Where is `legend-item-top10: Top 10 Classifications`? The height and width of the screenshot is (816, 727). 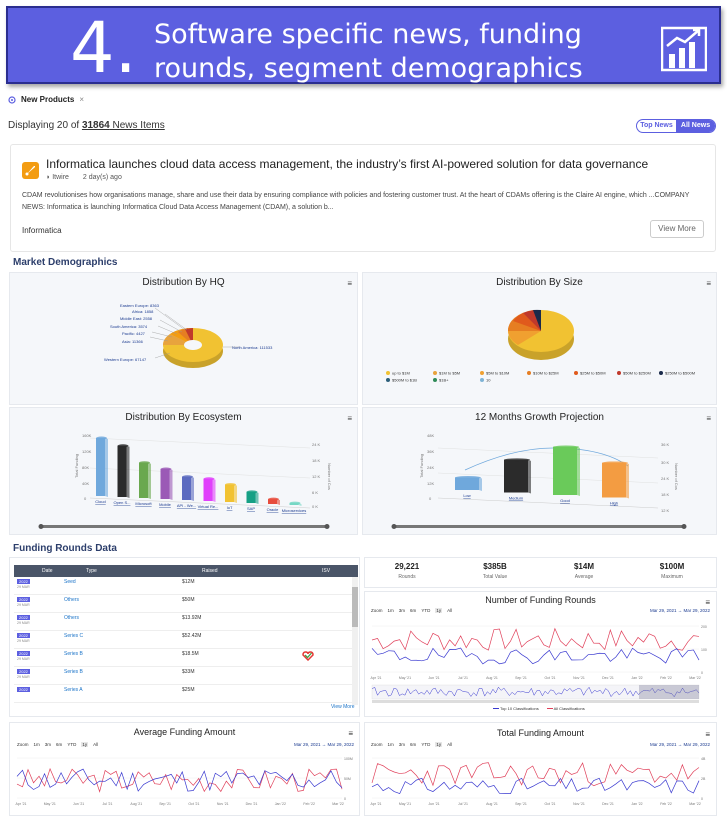 legend-item-top10: Top 10 Classifications is located at coordinates (516, 708).